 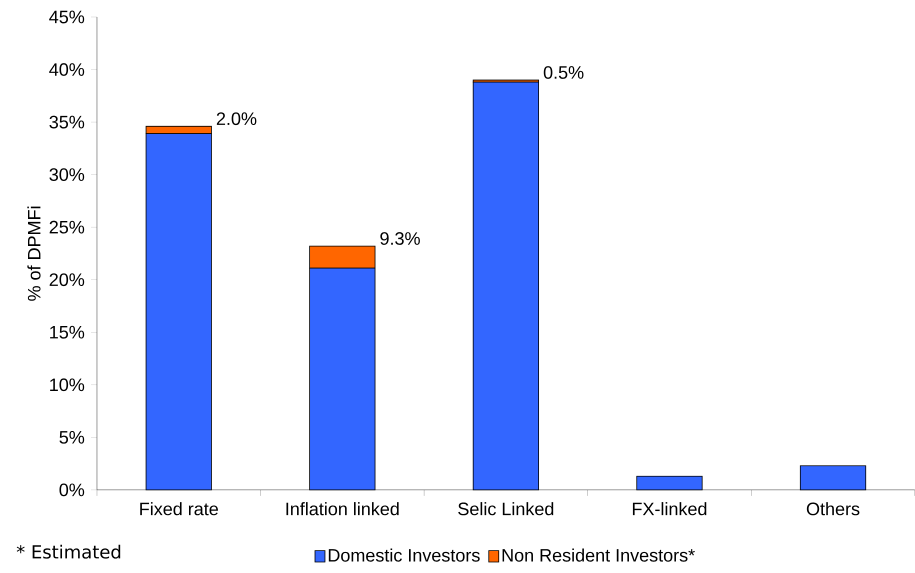 What do you see at coordinates (833, 509) in the screenshot?
I see `x-tick-label: Others` at bounding box center [833, 509].